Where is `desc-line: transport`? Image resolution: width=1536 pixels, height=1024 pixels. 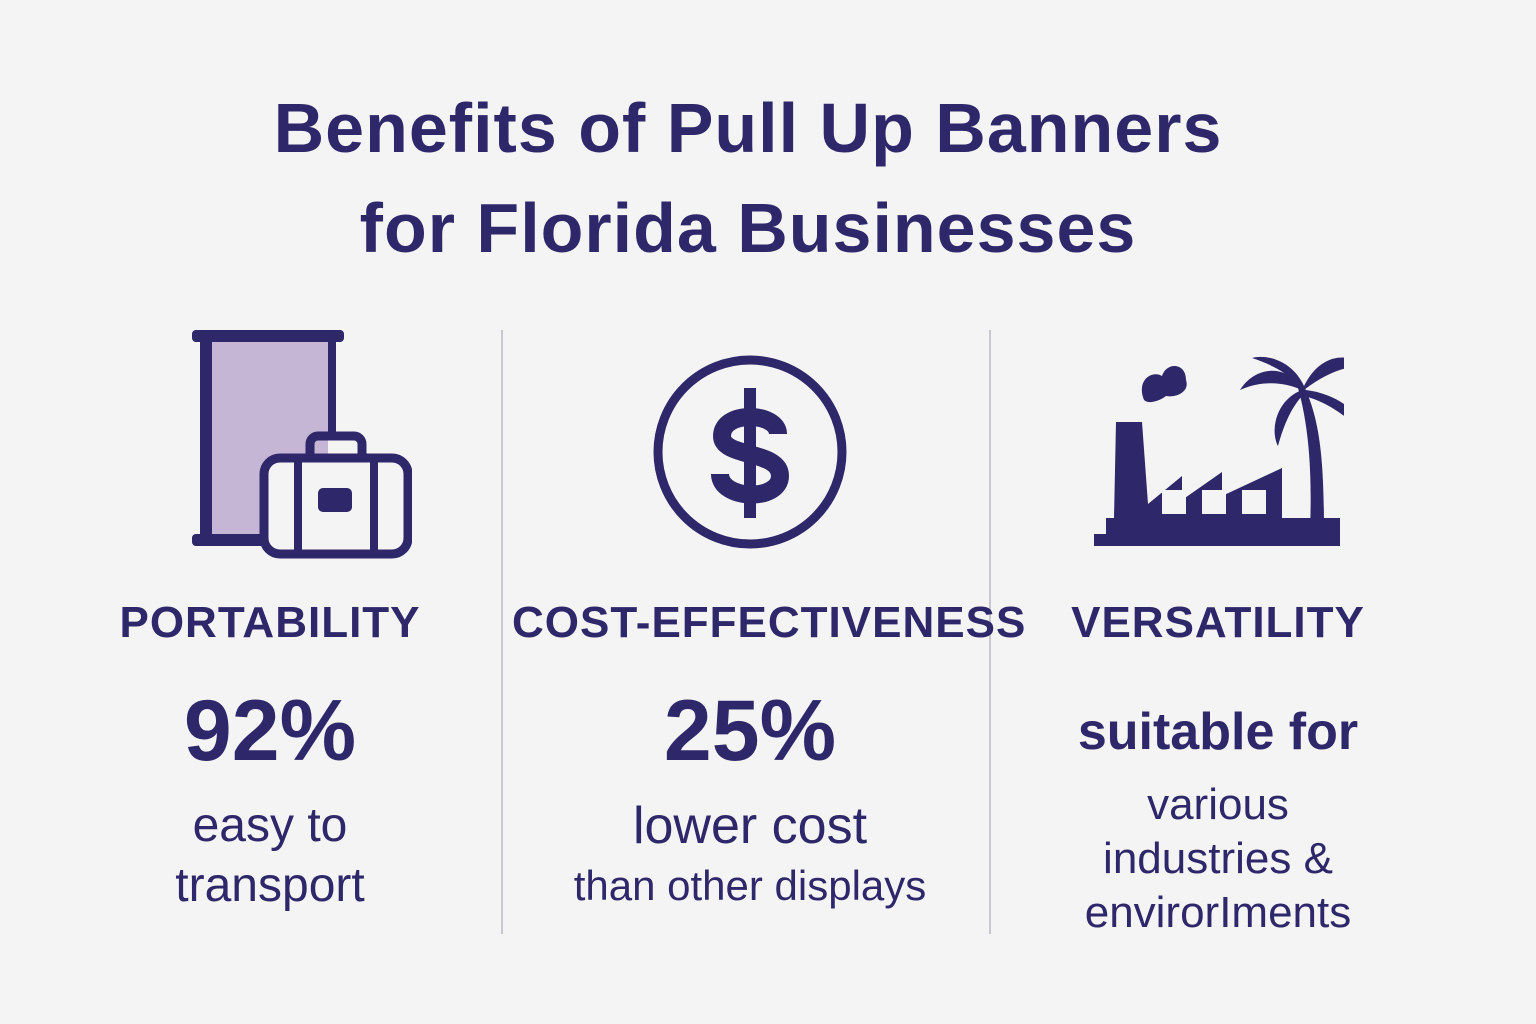
desc-line: transport is located at coordinates (270, 885).